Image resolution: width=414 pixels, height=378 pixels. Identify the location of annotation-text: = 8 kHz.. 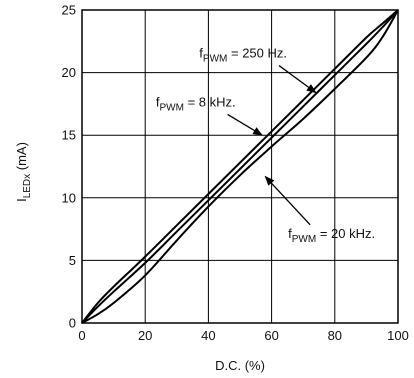
(210, 101).